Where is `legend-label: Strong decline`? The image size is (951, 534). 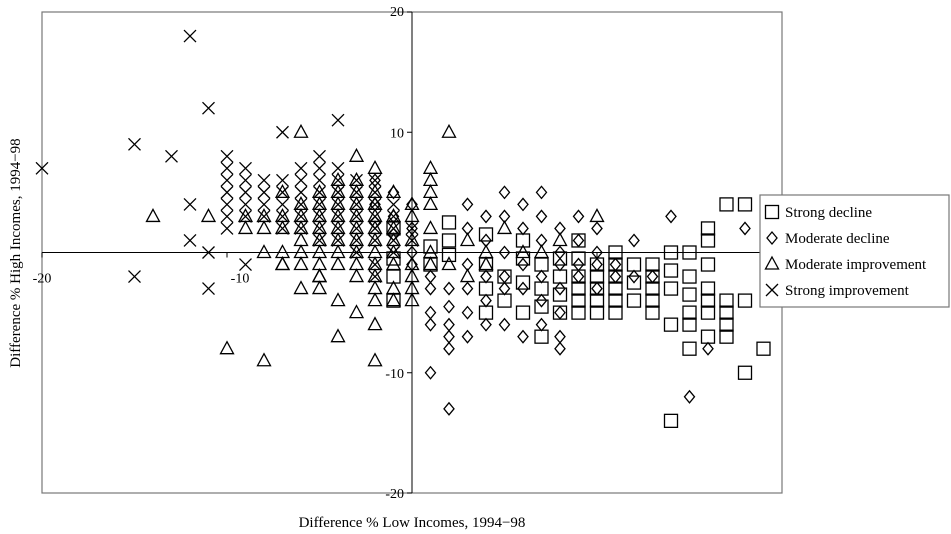 legend-label: Strong decline is located at coordinates (828, 213).